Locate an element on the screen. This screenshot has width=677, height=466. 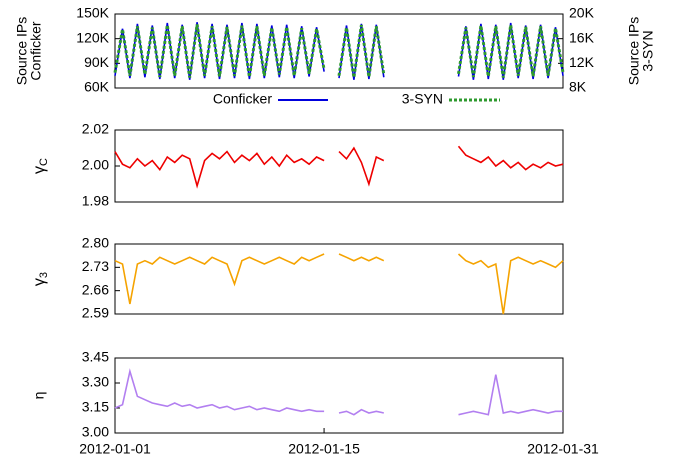
y-axis-label: Conficker is located at coordinates (36, 50).